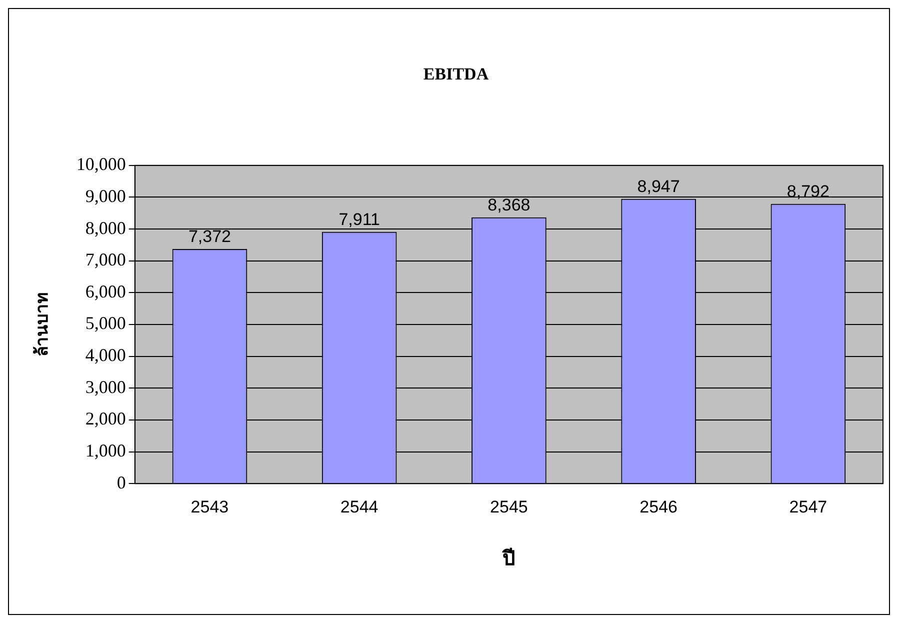 This screenshot has height=623, width=900. Describe the element at coordinates (659, 506) in the screenshot. I see `x-tick-label: 2546` at that location.